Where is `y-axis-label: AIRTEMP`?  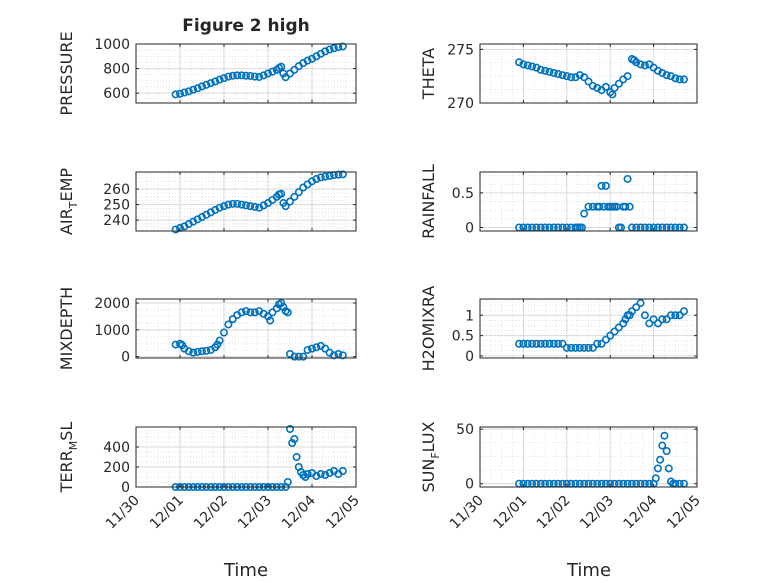 y-axis-label: AIRTEMP is located at coordinates (68, 201).